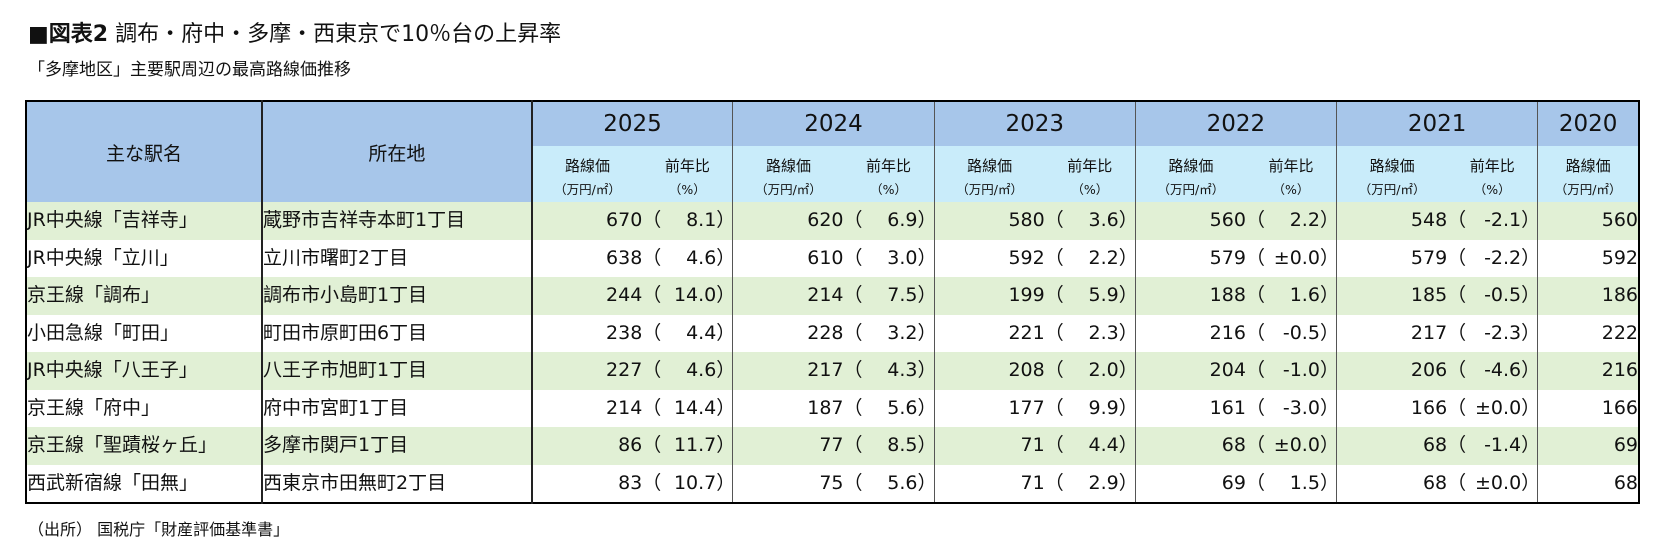 Image resolution: width=1659 pixels, height=553 pixels. What do you see at coordinates (587, 258) in the screenshot?
I see `price-value: 638` at bounding box center [587, 258].